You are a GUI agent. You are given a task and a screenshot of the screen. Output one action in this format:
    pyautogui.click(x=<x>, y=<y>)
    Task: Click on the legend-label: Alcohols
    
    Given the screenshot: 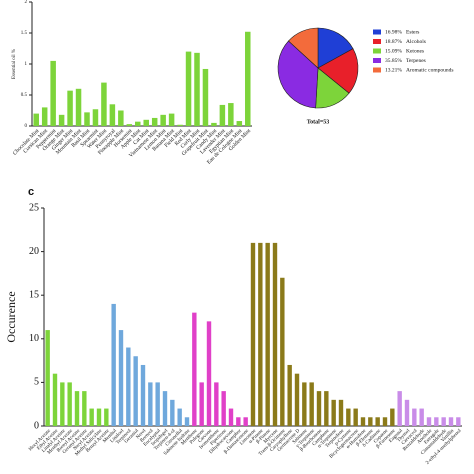 What is the action you would take?
    pyautogui.click(x=416, y=42)
    